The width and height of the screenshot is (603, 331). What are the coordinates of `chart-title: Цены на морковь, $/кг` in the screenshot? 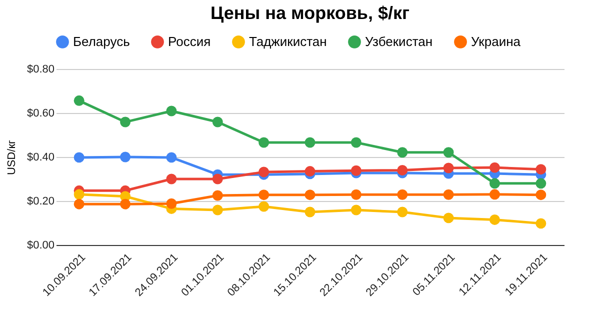 It's located at (310, 13).